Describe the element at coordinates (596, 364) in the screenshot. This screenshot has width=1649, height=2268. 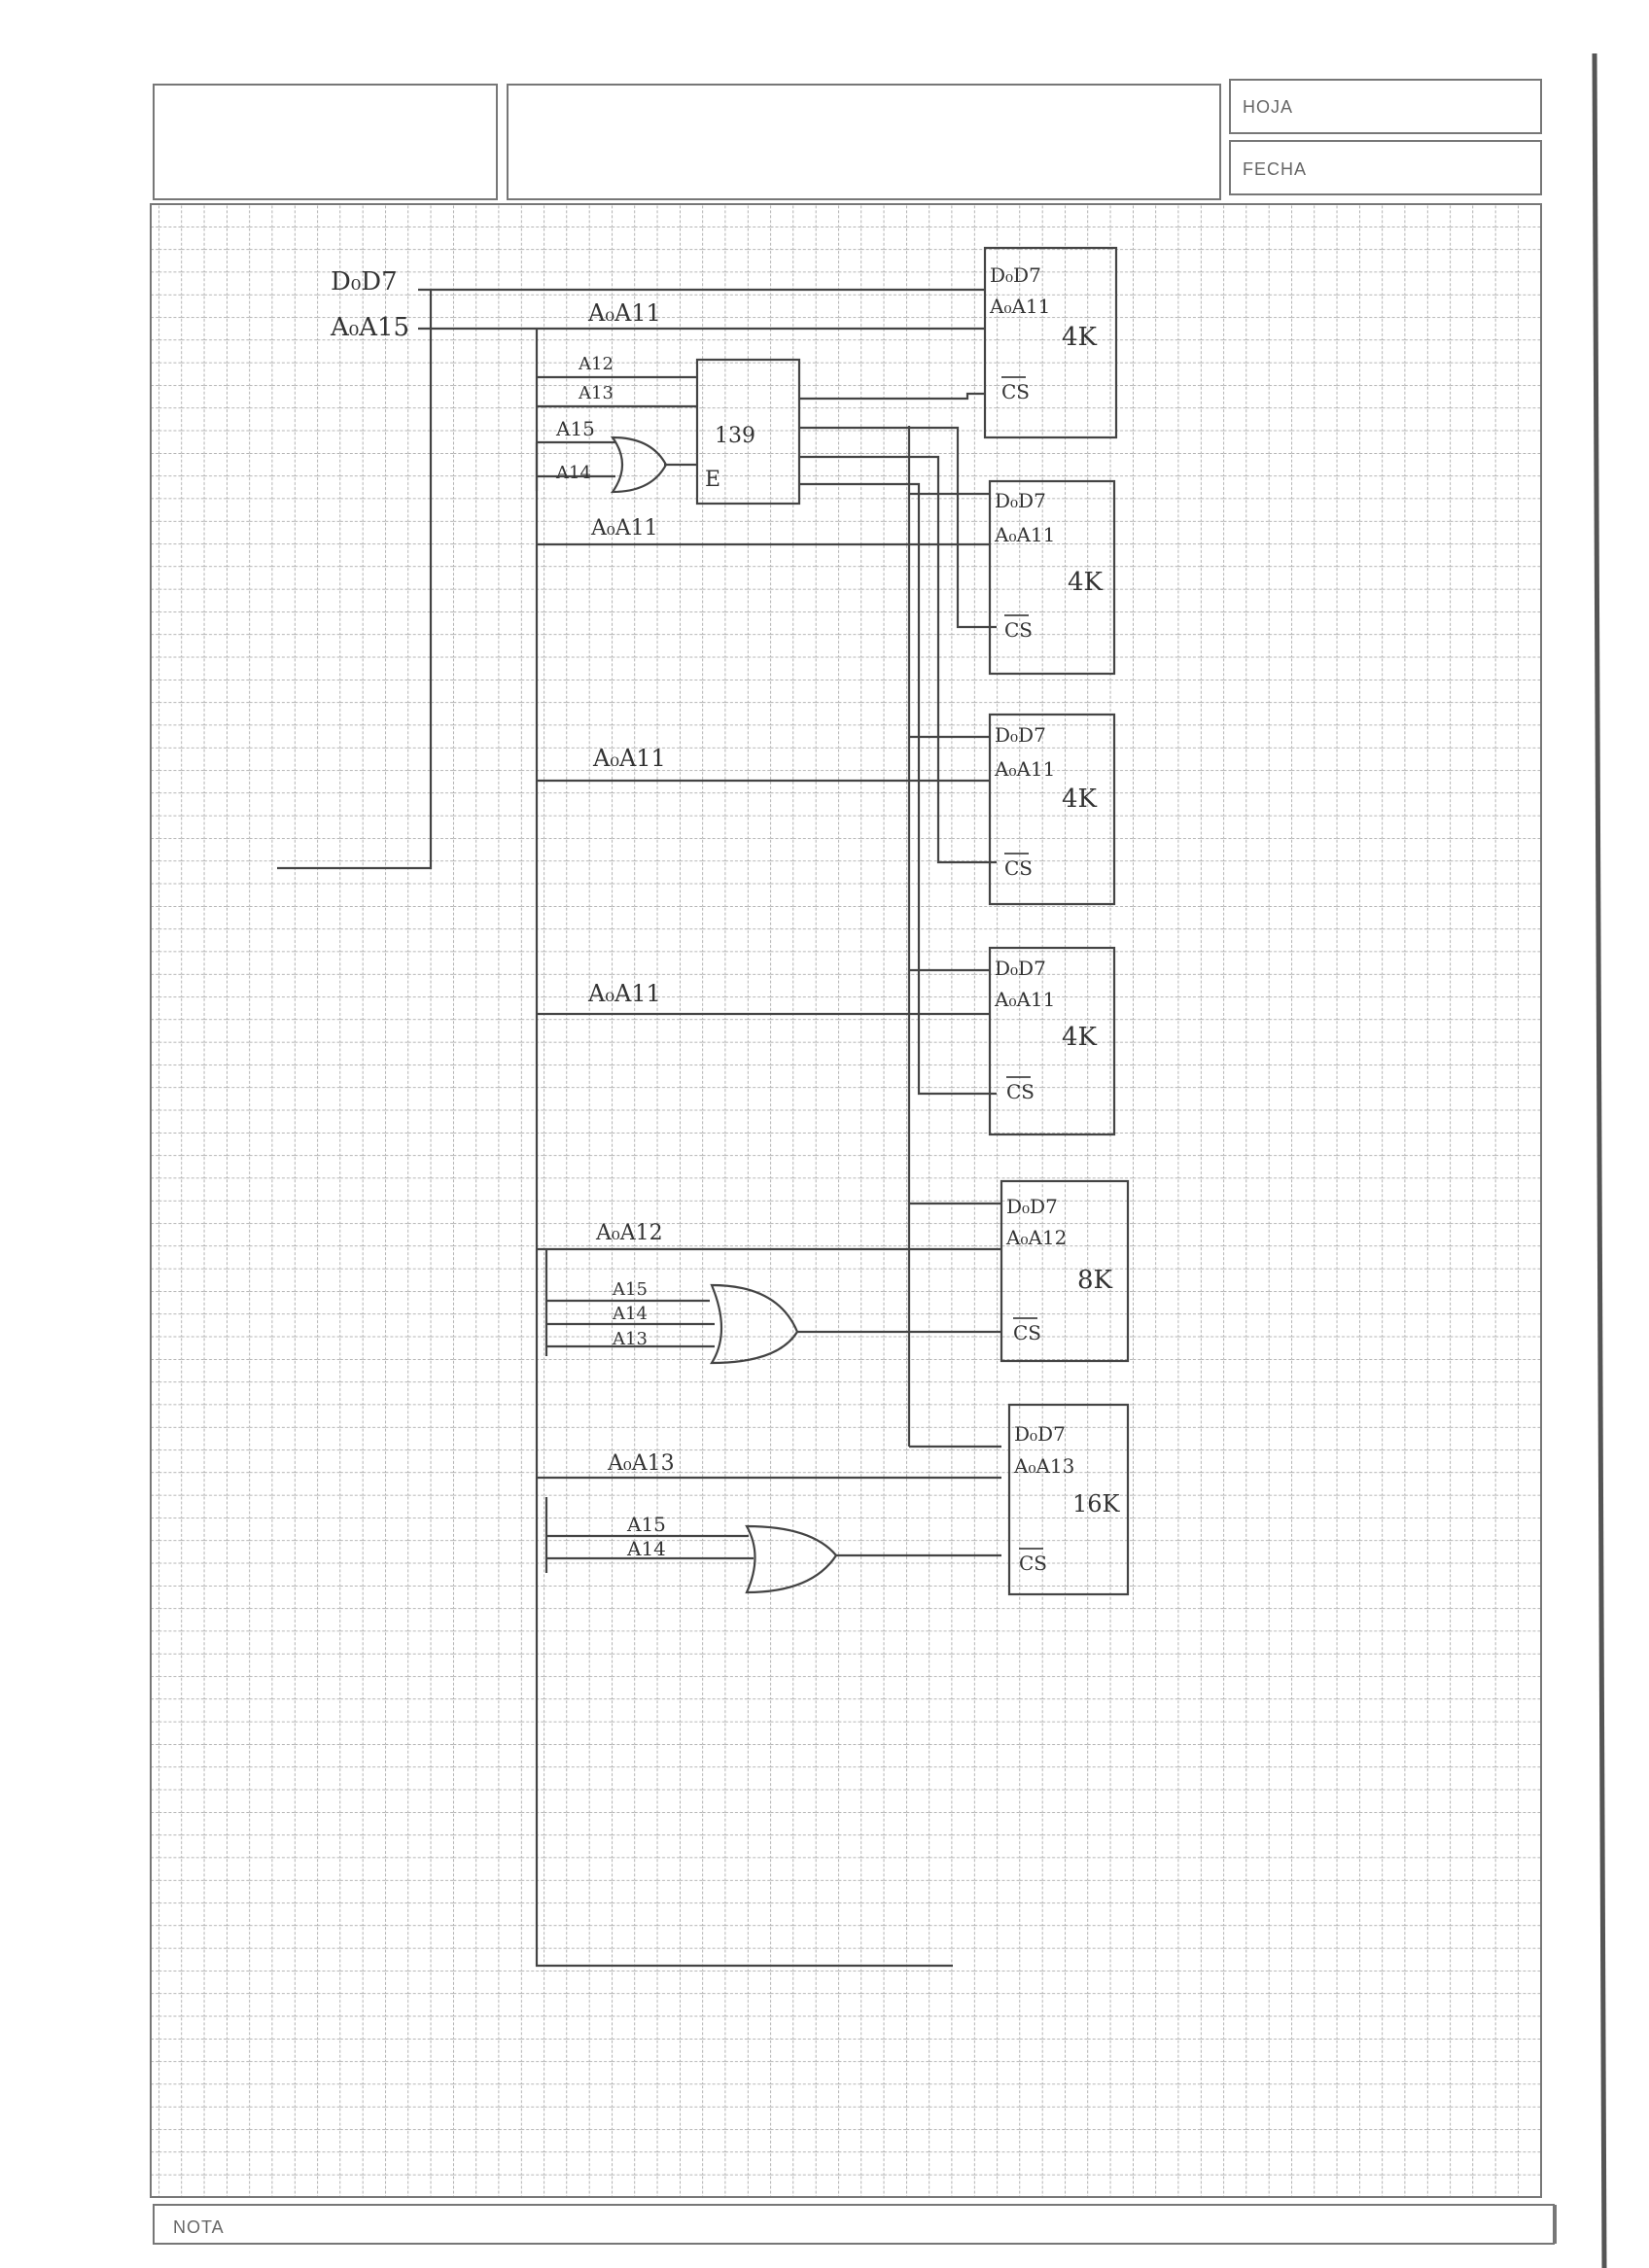
I see `decoder-in-a12: A12` at that location.